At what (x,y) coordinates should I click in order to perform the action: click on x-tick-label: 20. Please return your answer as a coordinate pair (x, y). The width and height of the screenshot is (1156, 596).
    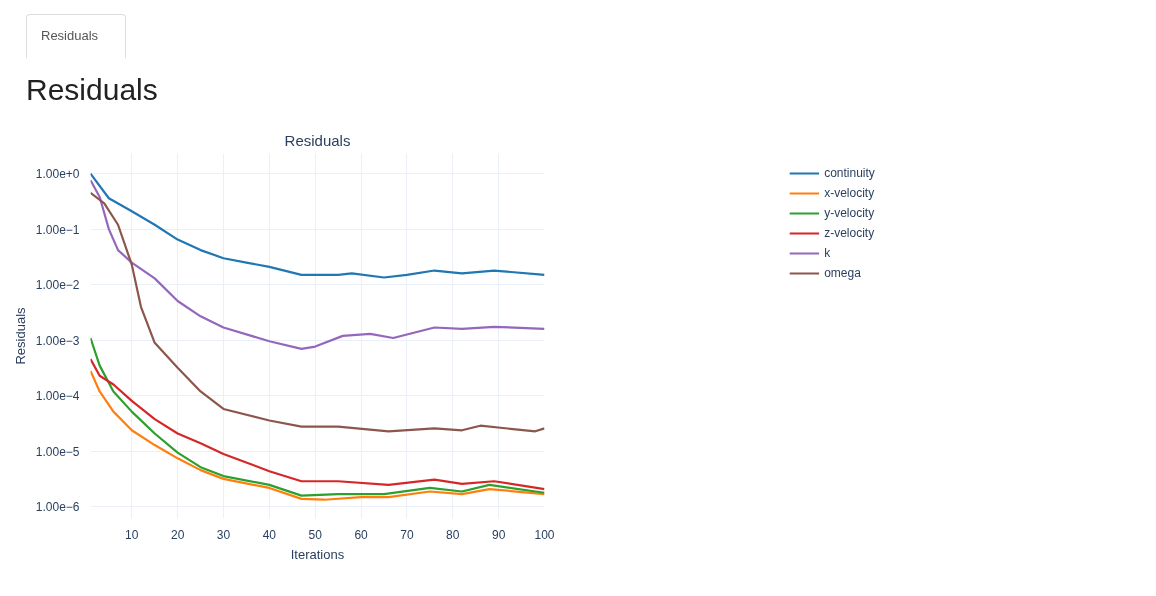
    Looking at the image, I should click on (177, 534).